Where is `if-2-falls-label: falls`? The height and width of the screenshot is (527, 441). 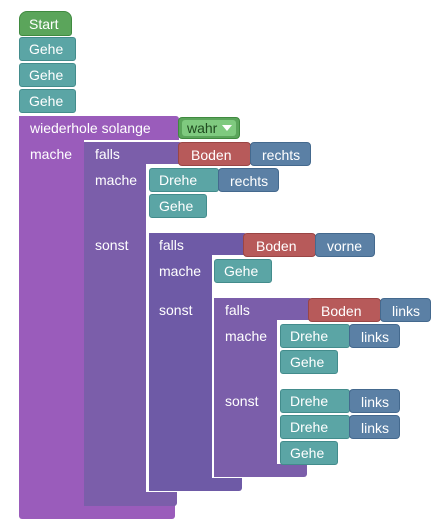
if-2-falls-label: falls is located at coordinates (171, 245).